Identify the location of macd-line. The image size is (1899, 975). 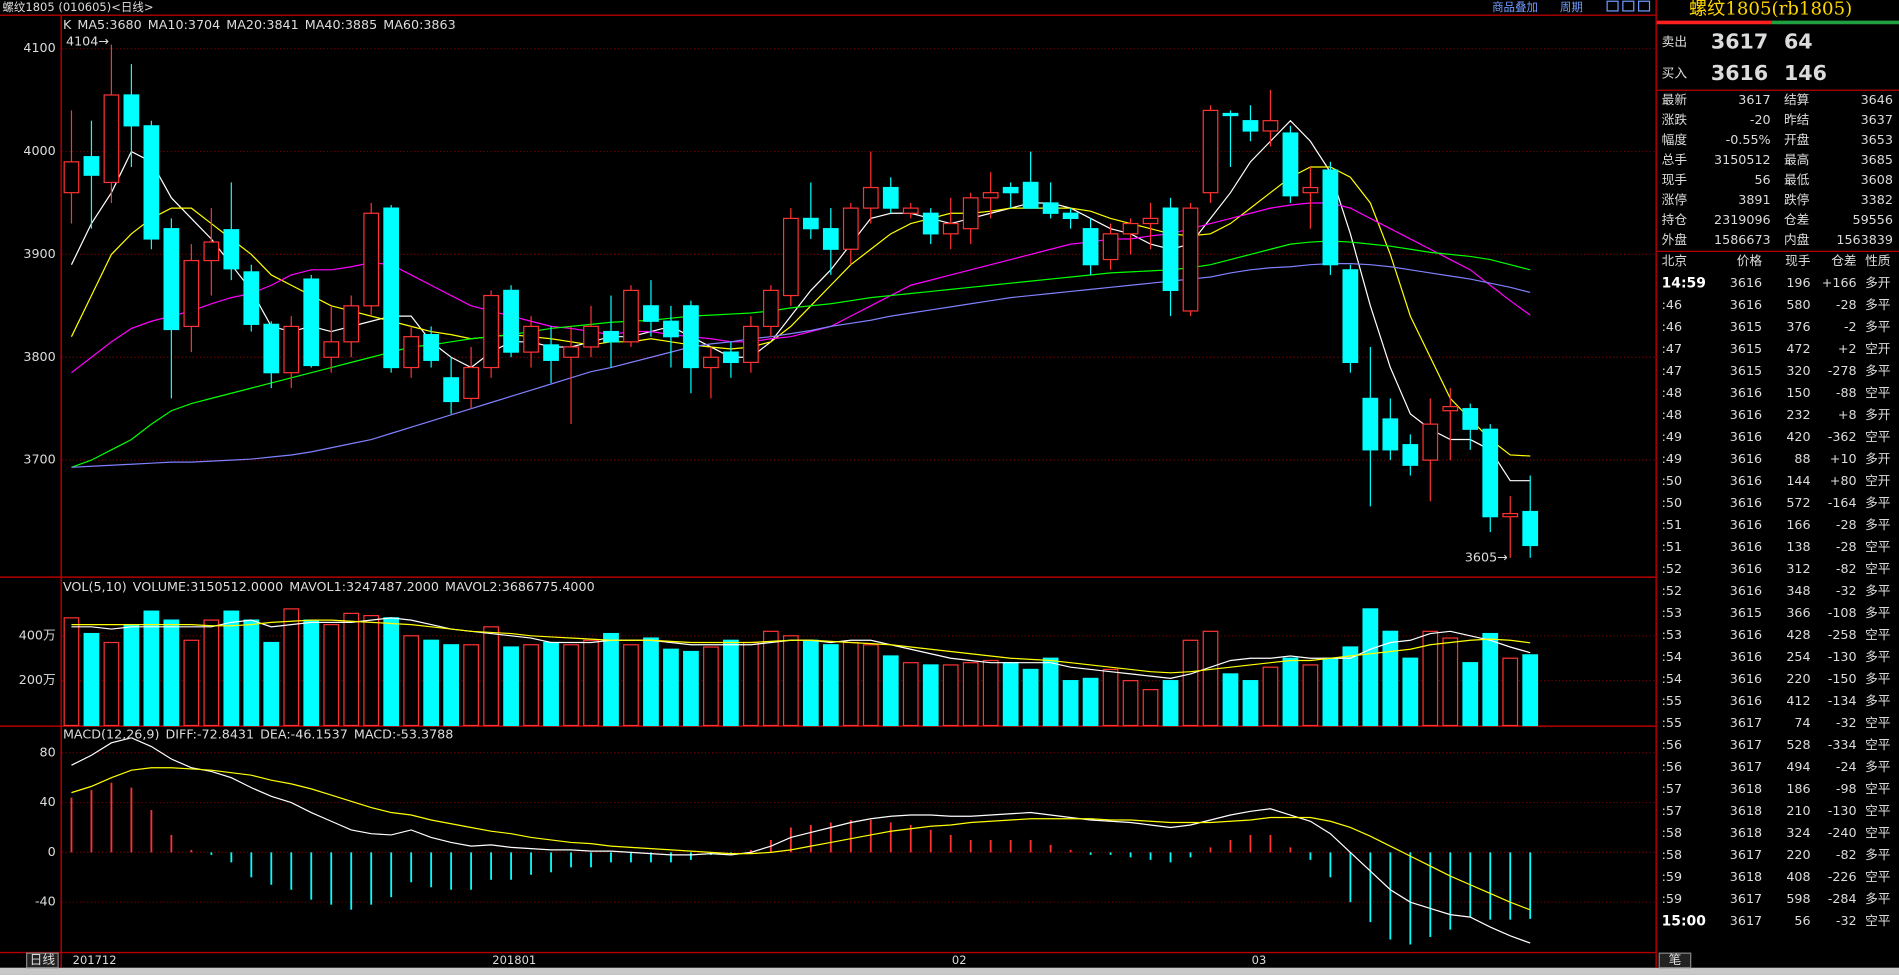
(801, 839).